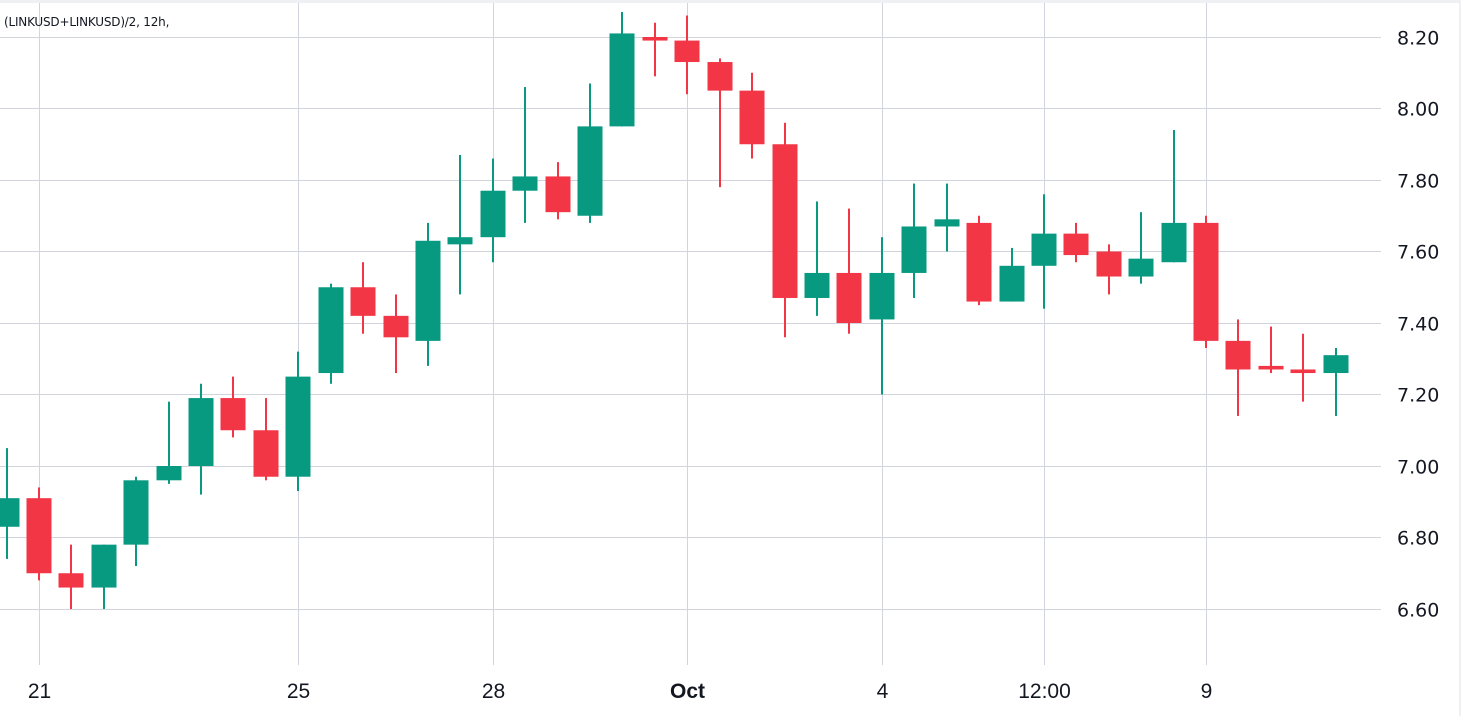 The height and width of the screenshot is (716, 1461). What do you see at coordinates (1418, 396) in the screenshot?
I see `y-tick-label: 7.20` at bounding box center [1418, 396].